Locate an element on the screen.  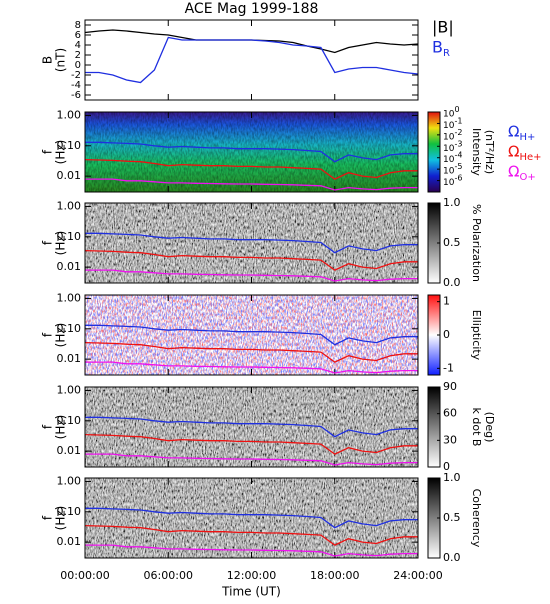
legend-entry: ΩHe+ is located at coordinates (525, 153).